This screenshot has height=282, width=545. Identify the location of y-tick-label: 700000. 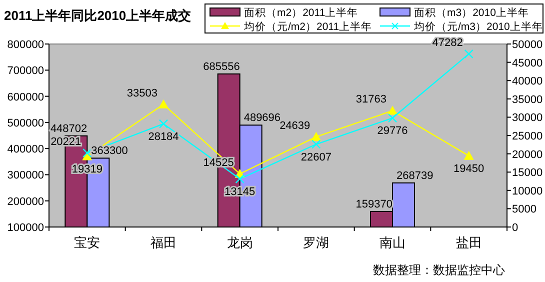
(25, 71).